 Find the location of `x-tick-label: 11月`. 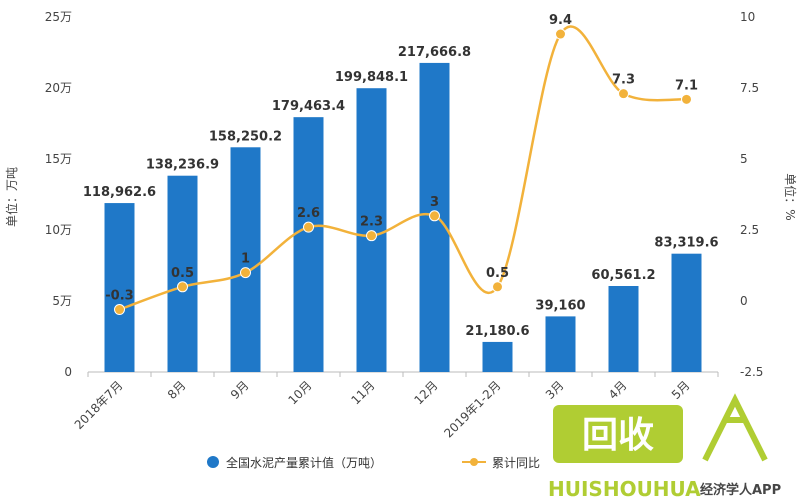

x-tick-label: 11月 is located at coordinates (362, 392).